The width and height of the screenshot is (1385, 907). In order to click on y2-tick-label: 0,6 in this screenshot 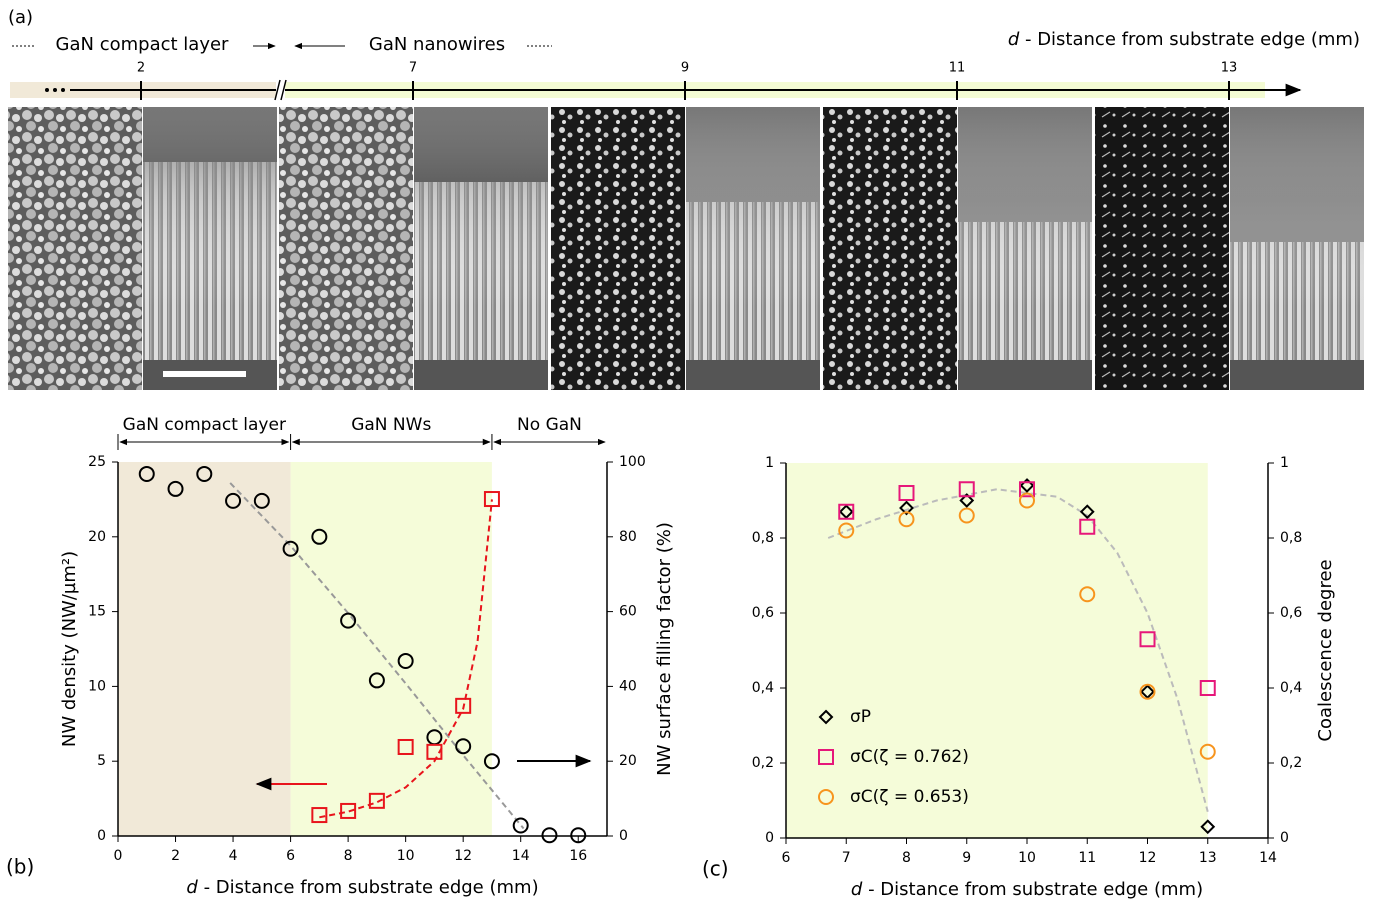, I will do `click(1291, 613)`.